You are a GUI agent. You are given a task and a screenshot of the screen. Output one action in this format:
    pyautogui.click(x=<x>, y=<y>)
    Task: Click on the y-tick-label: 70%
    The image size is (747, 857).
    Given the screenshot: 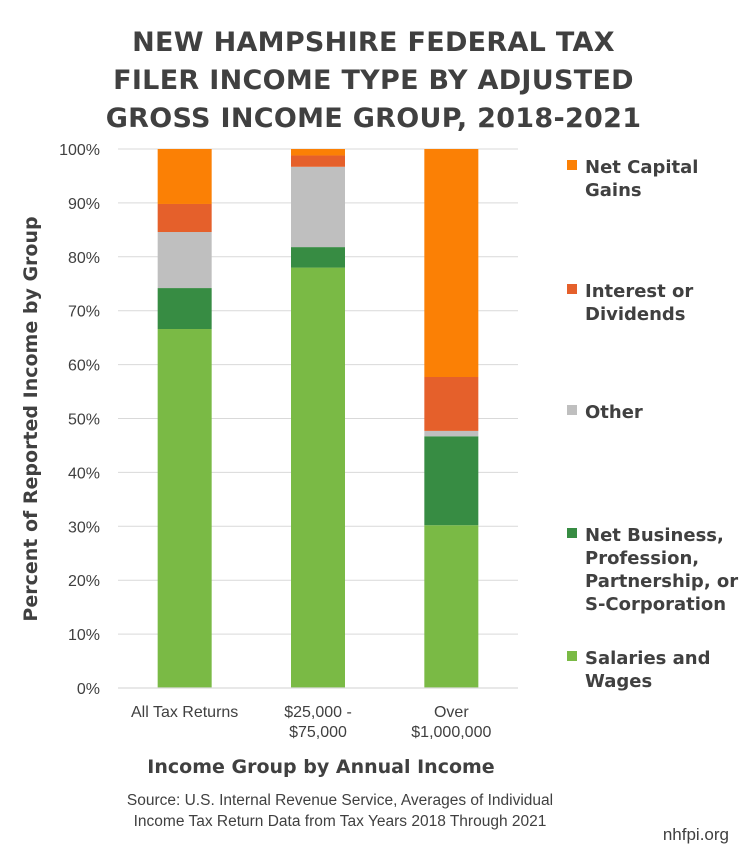 What is the action you would take?
    pyautogui.click(x=84, y=312)
    